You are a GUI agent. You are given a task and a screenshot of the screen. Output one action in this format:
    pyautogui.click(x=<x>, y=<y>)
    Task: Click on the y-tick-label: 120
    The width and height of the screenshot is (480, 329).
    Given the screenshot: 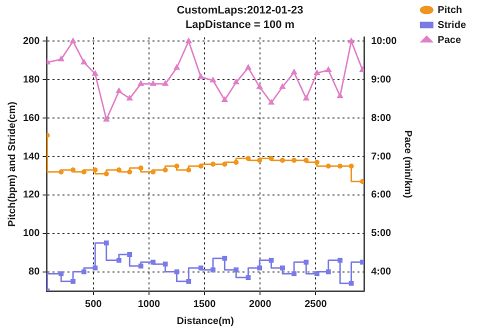 What is the action you would take?
    pyautogui.click(x=31, y=195)
    